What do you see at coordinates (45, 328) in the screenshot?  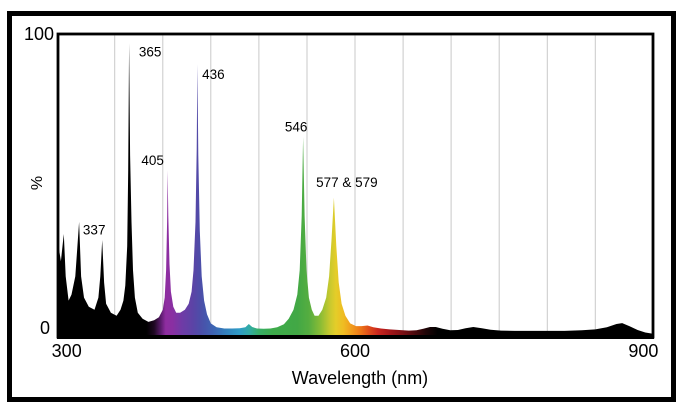 I see `y-tick-0: 0` at bounding box center [45, 328].